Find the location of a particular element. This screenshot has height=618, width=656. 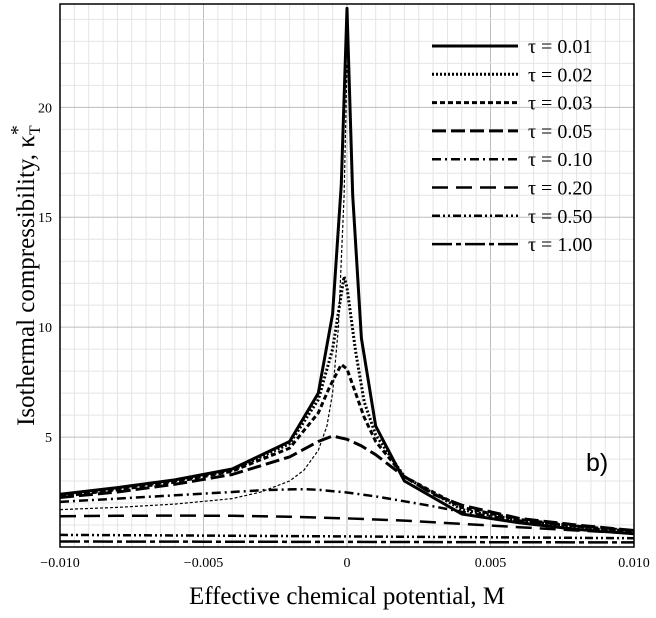

x-tick-label: 0.005 is located at coordinates (491, 563).